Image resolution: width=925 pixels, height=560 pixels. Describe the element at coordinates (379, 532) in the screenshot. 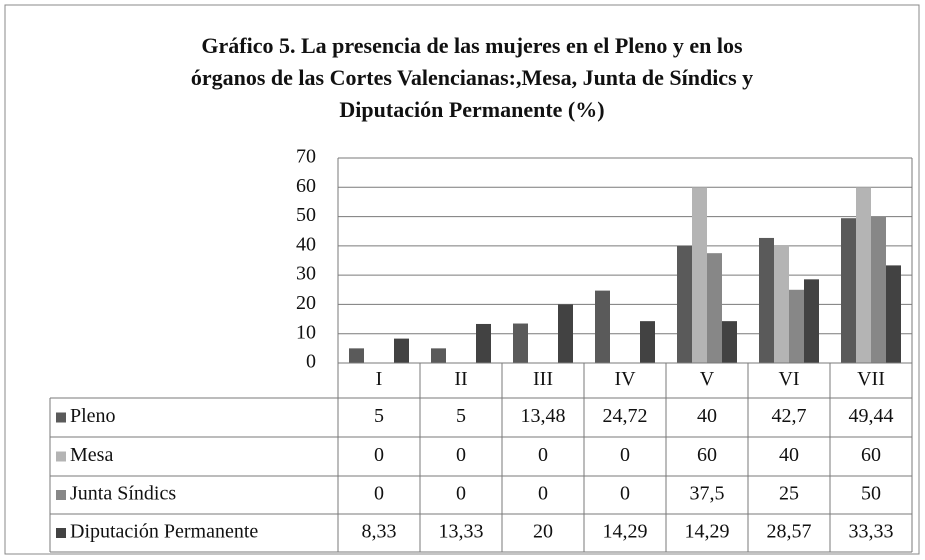

I see `table-cell: 8,33` at that location.